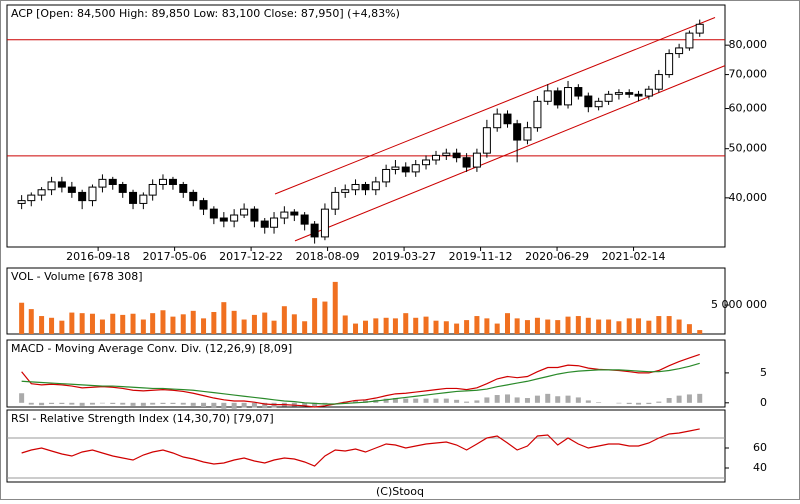 The image size is (800, 504). I want to click on y-tick-label: 60,000, so click(748, 108).